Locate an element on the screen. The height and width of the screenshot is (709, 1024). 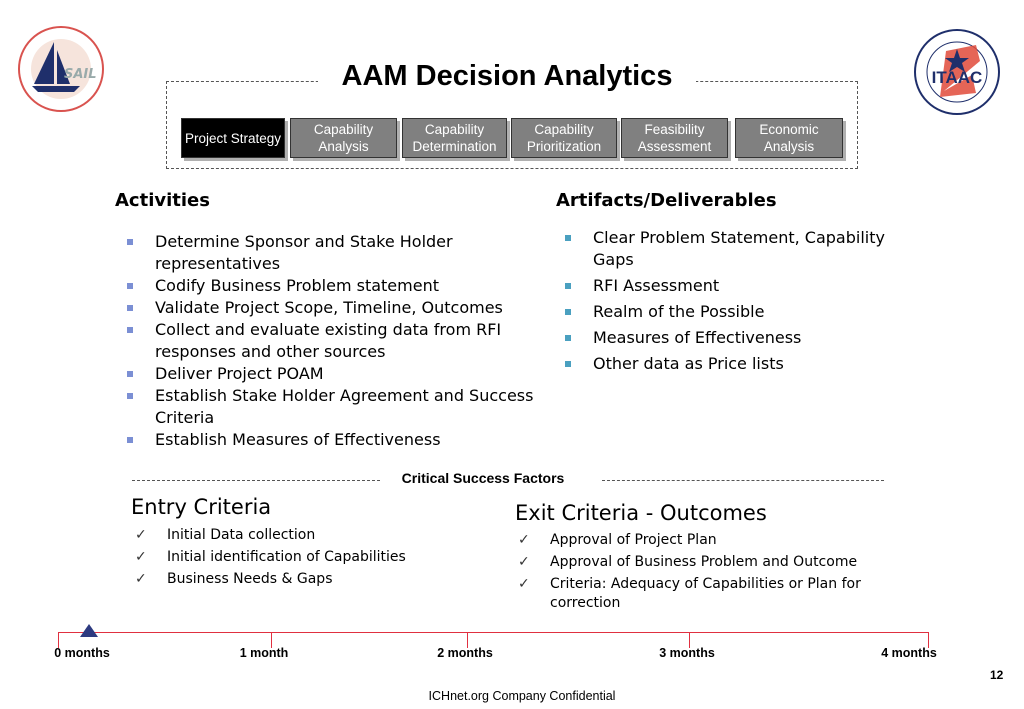
list-item: Realm of the Possible is located at coordinates (730, 312).